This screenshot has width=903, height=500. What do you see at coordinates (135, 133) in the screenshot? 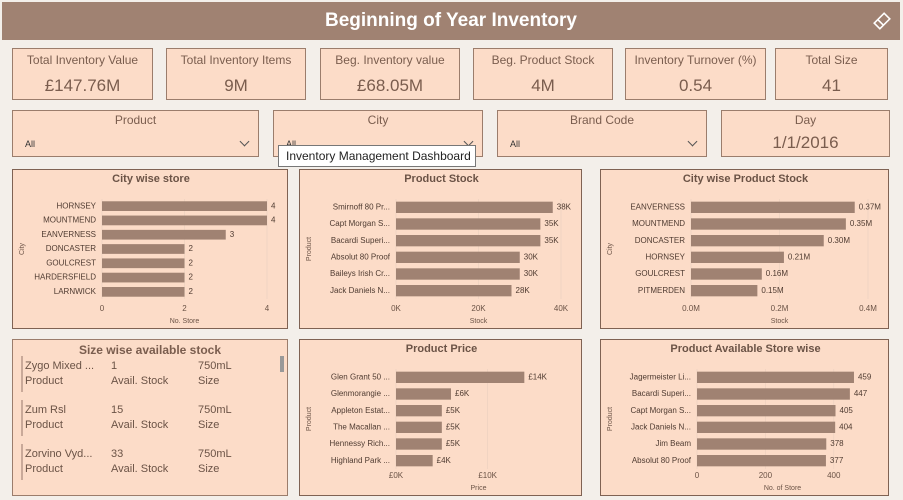
I see `slicer: Product All` at bounding box center [135, 133].